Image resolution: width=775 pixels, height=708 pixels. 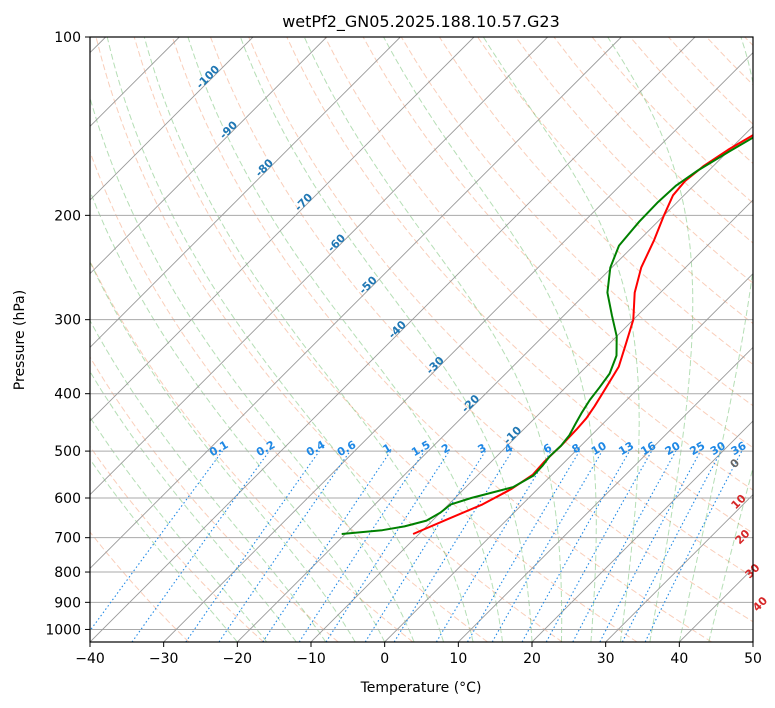 What do you see at coordinates (458, 659) in the screenshot?
I see `x-tick-label: 10` at bounding box center [458, 659].